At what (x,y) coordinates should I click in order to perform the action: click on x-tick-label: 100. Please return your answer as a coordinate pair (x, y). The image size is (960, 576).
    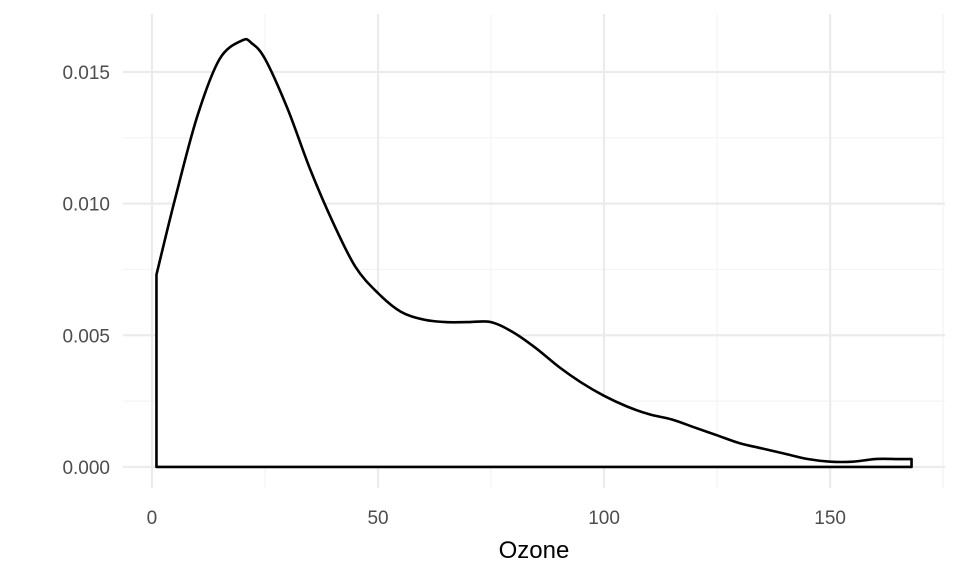
    Looking at the image, I should click on (604, 518).